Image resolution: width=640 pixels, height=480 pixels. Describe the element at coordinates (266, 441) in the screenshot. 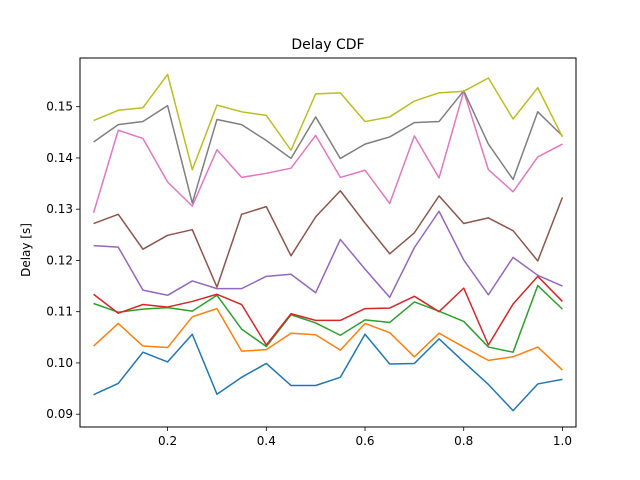

I see `x-tick-label: 0.4` at that location.